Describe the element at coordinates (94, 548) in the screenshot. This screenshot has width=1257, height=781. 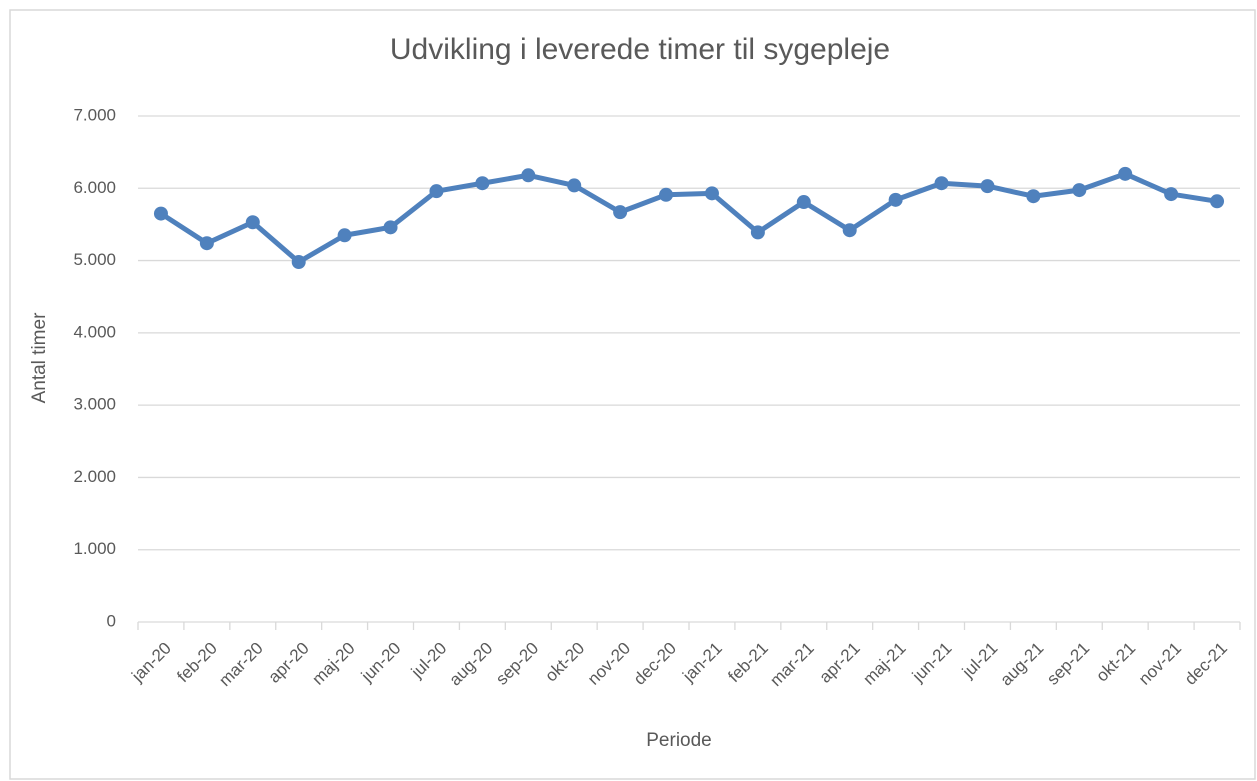
I see `y-tick-label: 1.000` at that location.